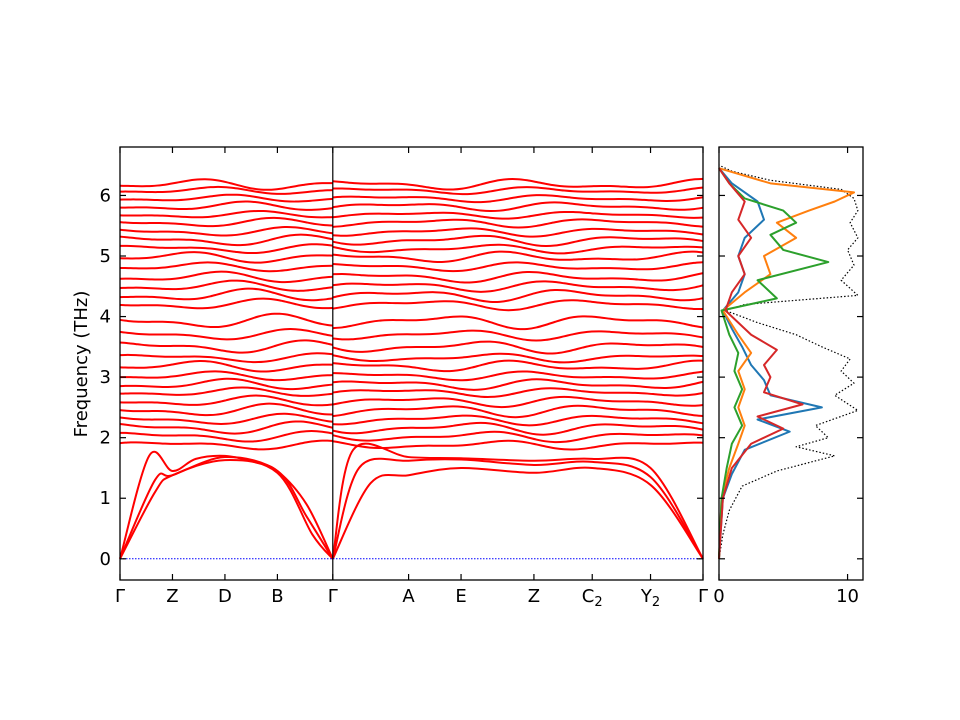 This screenshot has width=960, height=720. I want to click on y-tick-label: 0, so click(105, 559).